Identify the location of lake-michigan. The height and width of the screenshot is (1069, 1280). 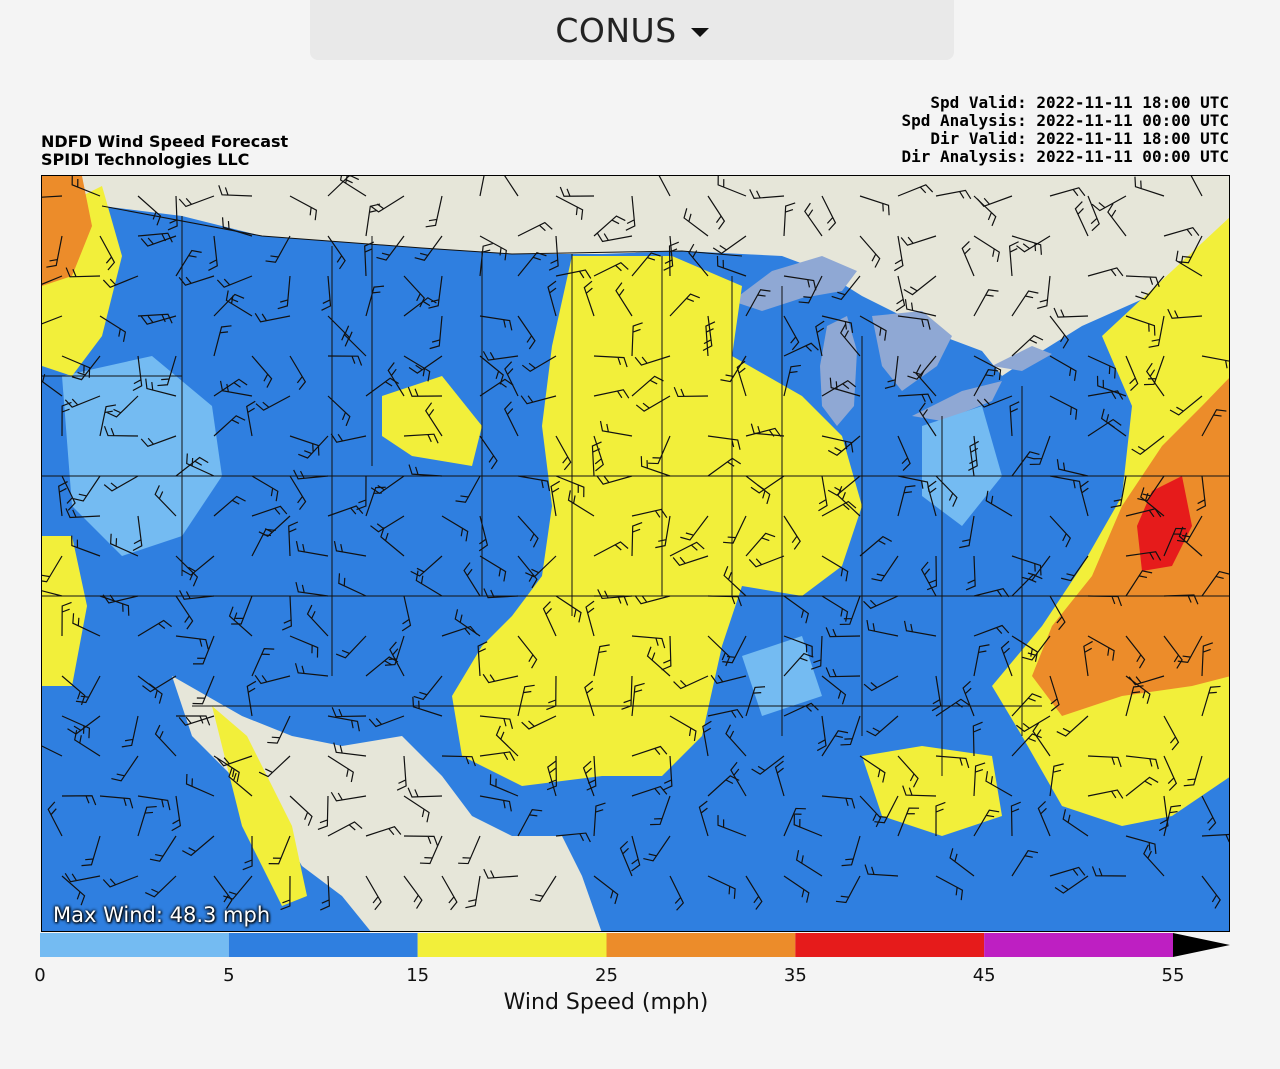
(838, 371).